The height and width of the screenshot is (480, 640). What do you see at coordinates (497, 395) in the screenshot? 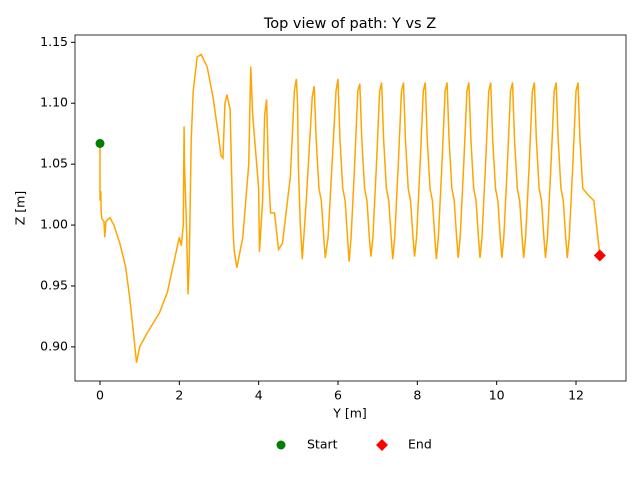
I see `x-tick-label: 10` at bounding box center [497, 395].